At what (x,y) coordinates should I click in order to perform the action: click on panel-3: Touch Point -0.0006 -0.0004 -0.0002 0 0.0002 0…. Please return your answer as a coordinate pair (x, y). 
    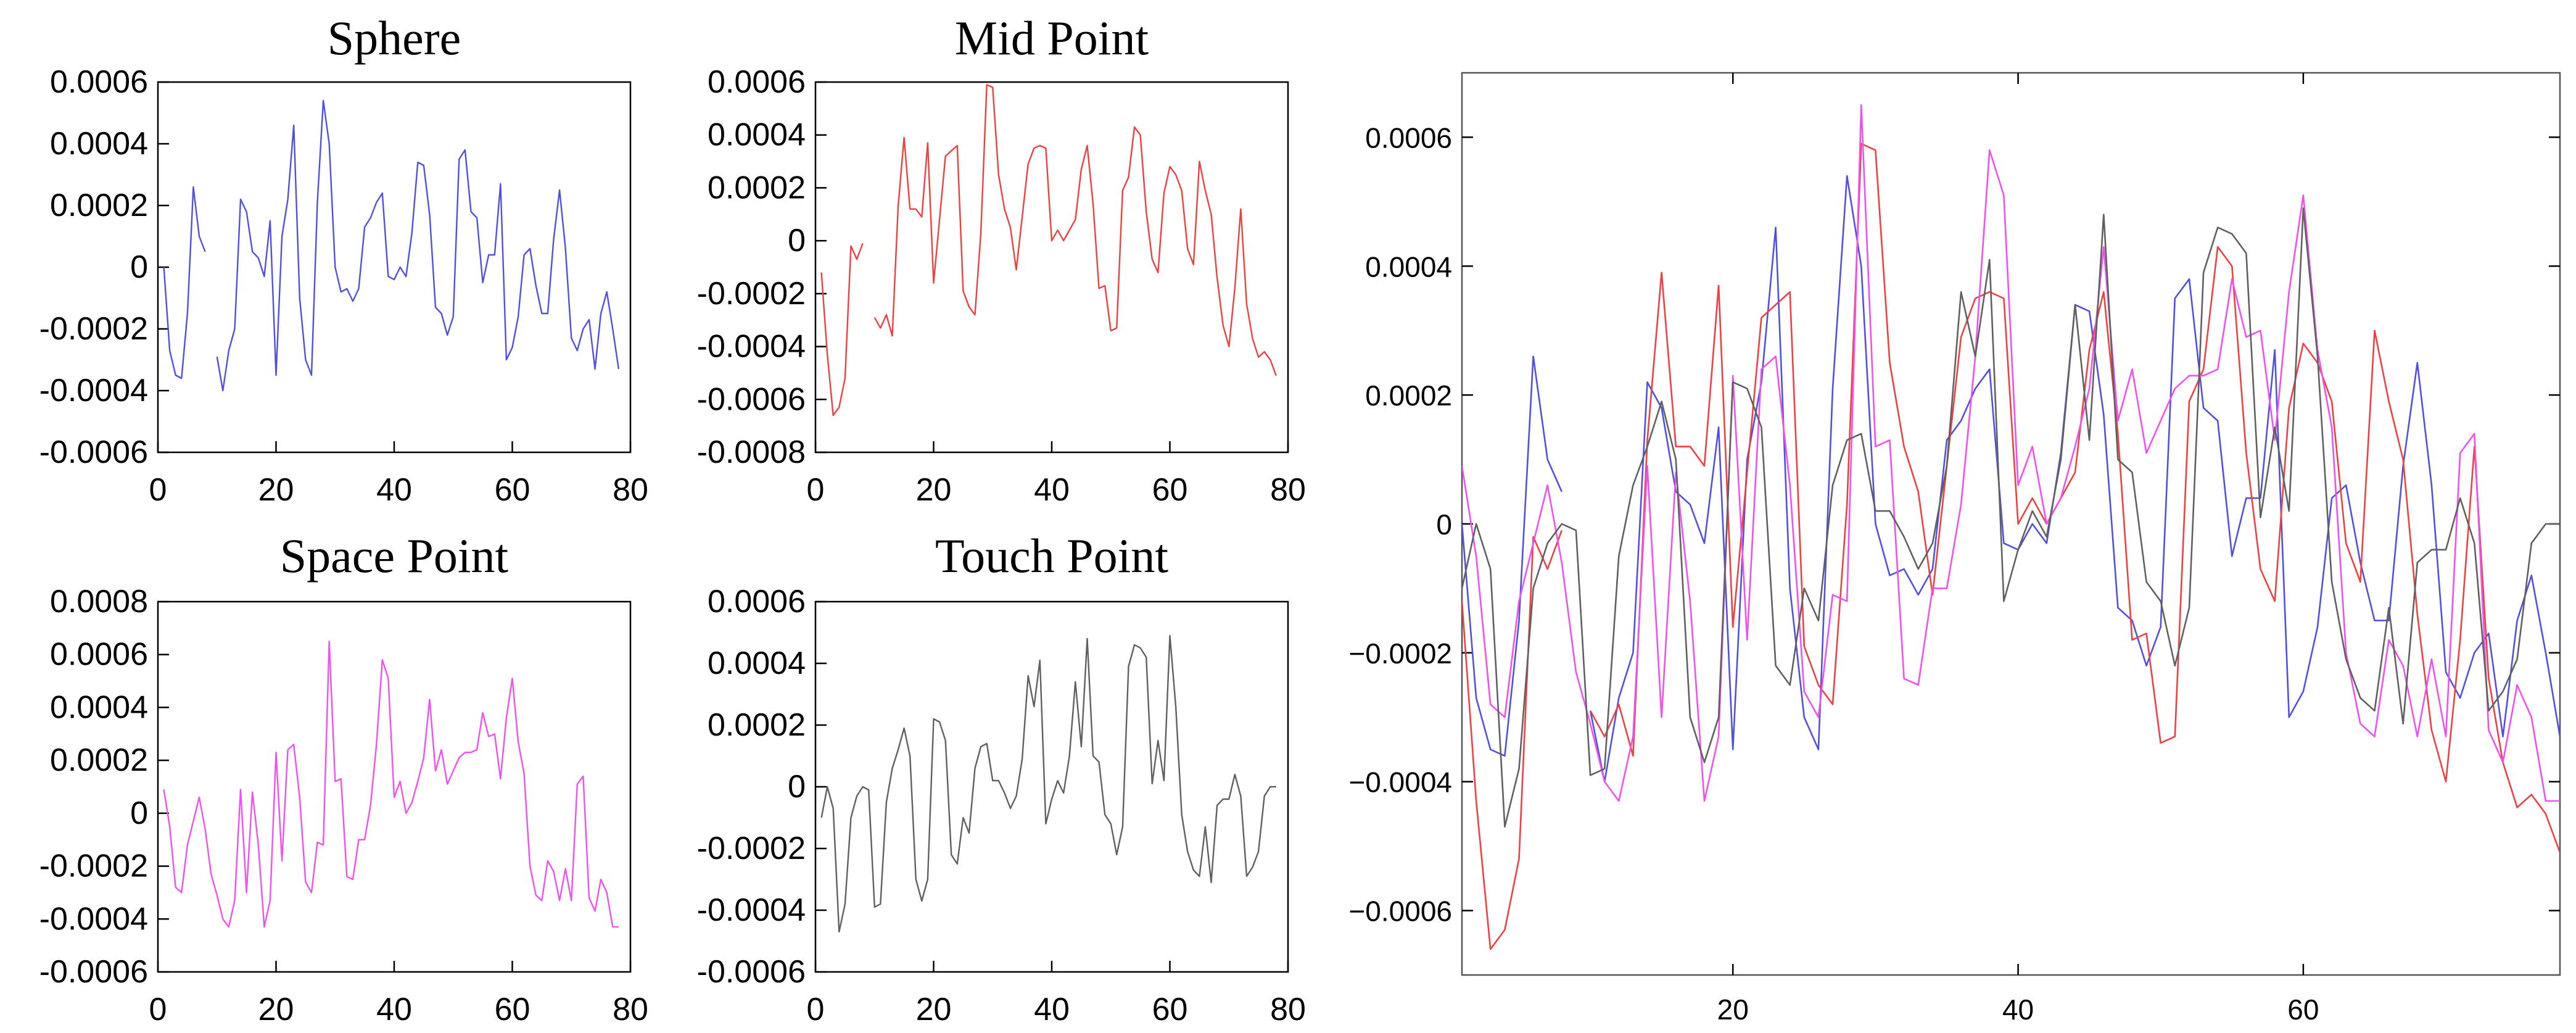
    Looking at the image, I should click on (1002, 778).